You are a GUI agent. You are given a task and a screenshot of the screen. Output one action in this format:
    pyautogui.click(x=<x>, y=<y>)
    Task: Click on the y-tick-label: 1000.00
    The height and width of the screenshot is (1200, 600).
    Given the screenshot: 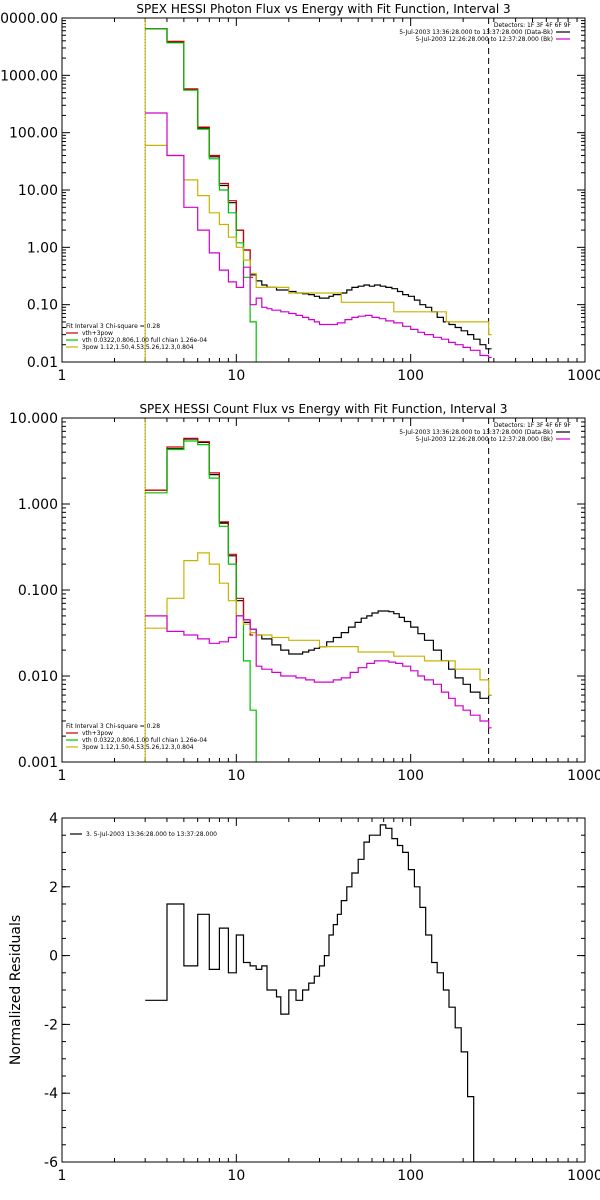 What is the action you would take?
    pyautogui.click(x=29, y=76)
    